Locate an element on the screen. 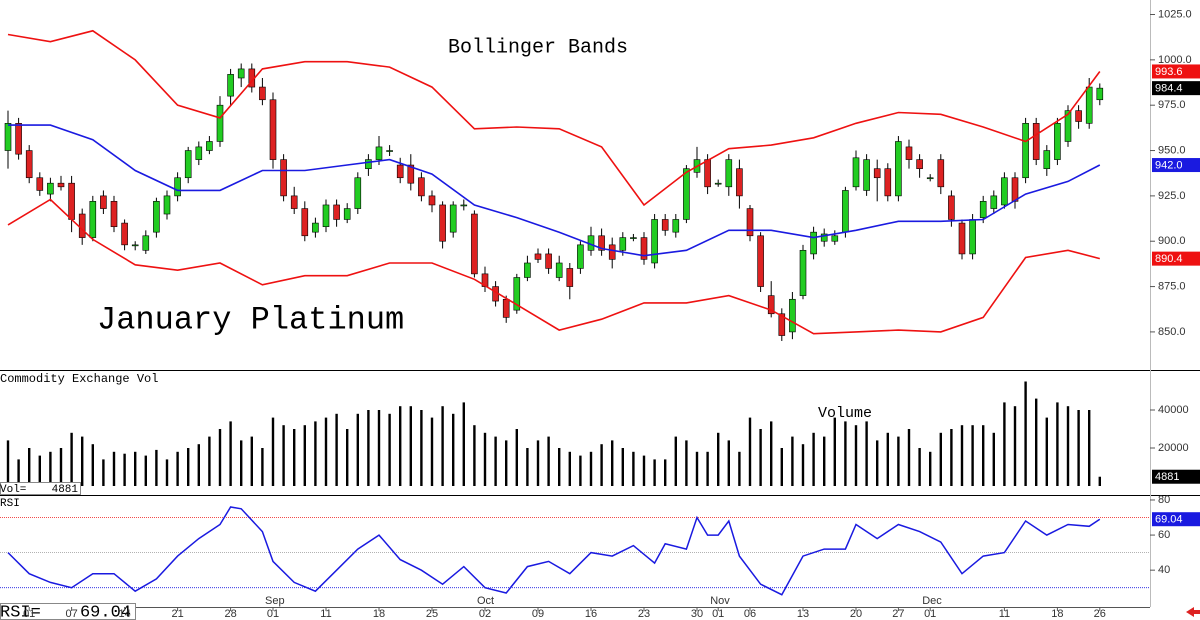  x-tick-label: 28 is located at coordinates (230, 614).